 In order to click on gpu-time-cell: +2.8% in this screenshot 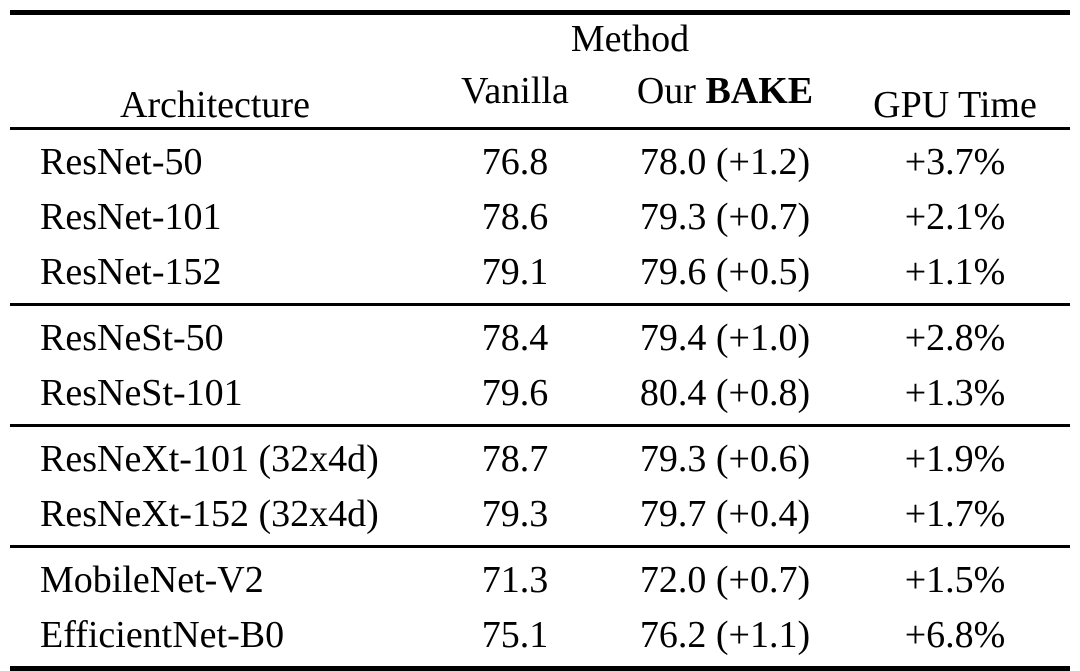, I will do `click(955, 337)`.